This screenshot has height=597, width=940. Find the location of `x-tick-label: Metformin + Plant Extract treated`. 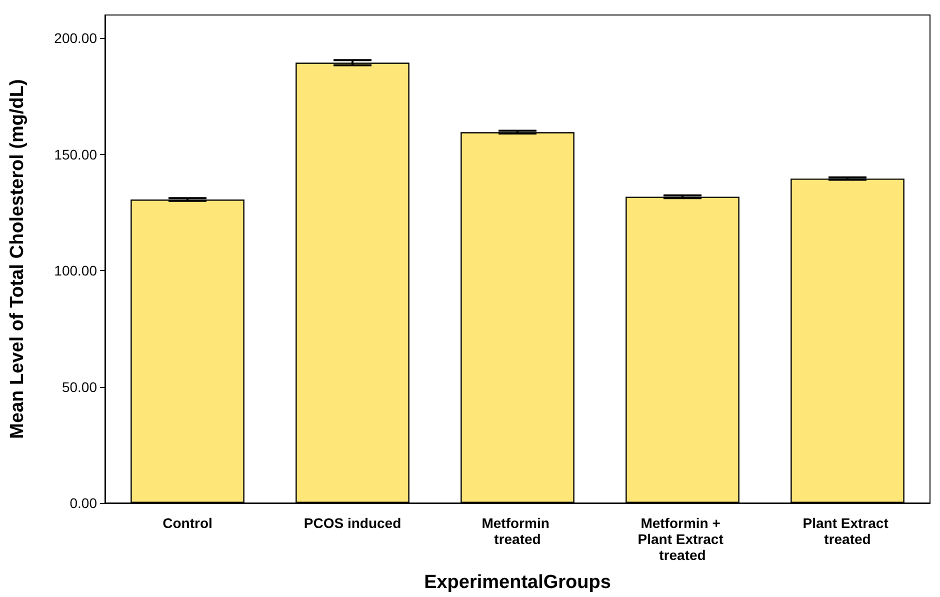

x-tick-label: Metformin + Plant Extract treated is located at coordinates (683, 539).